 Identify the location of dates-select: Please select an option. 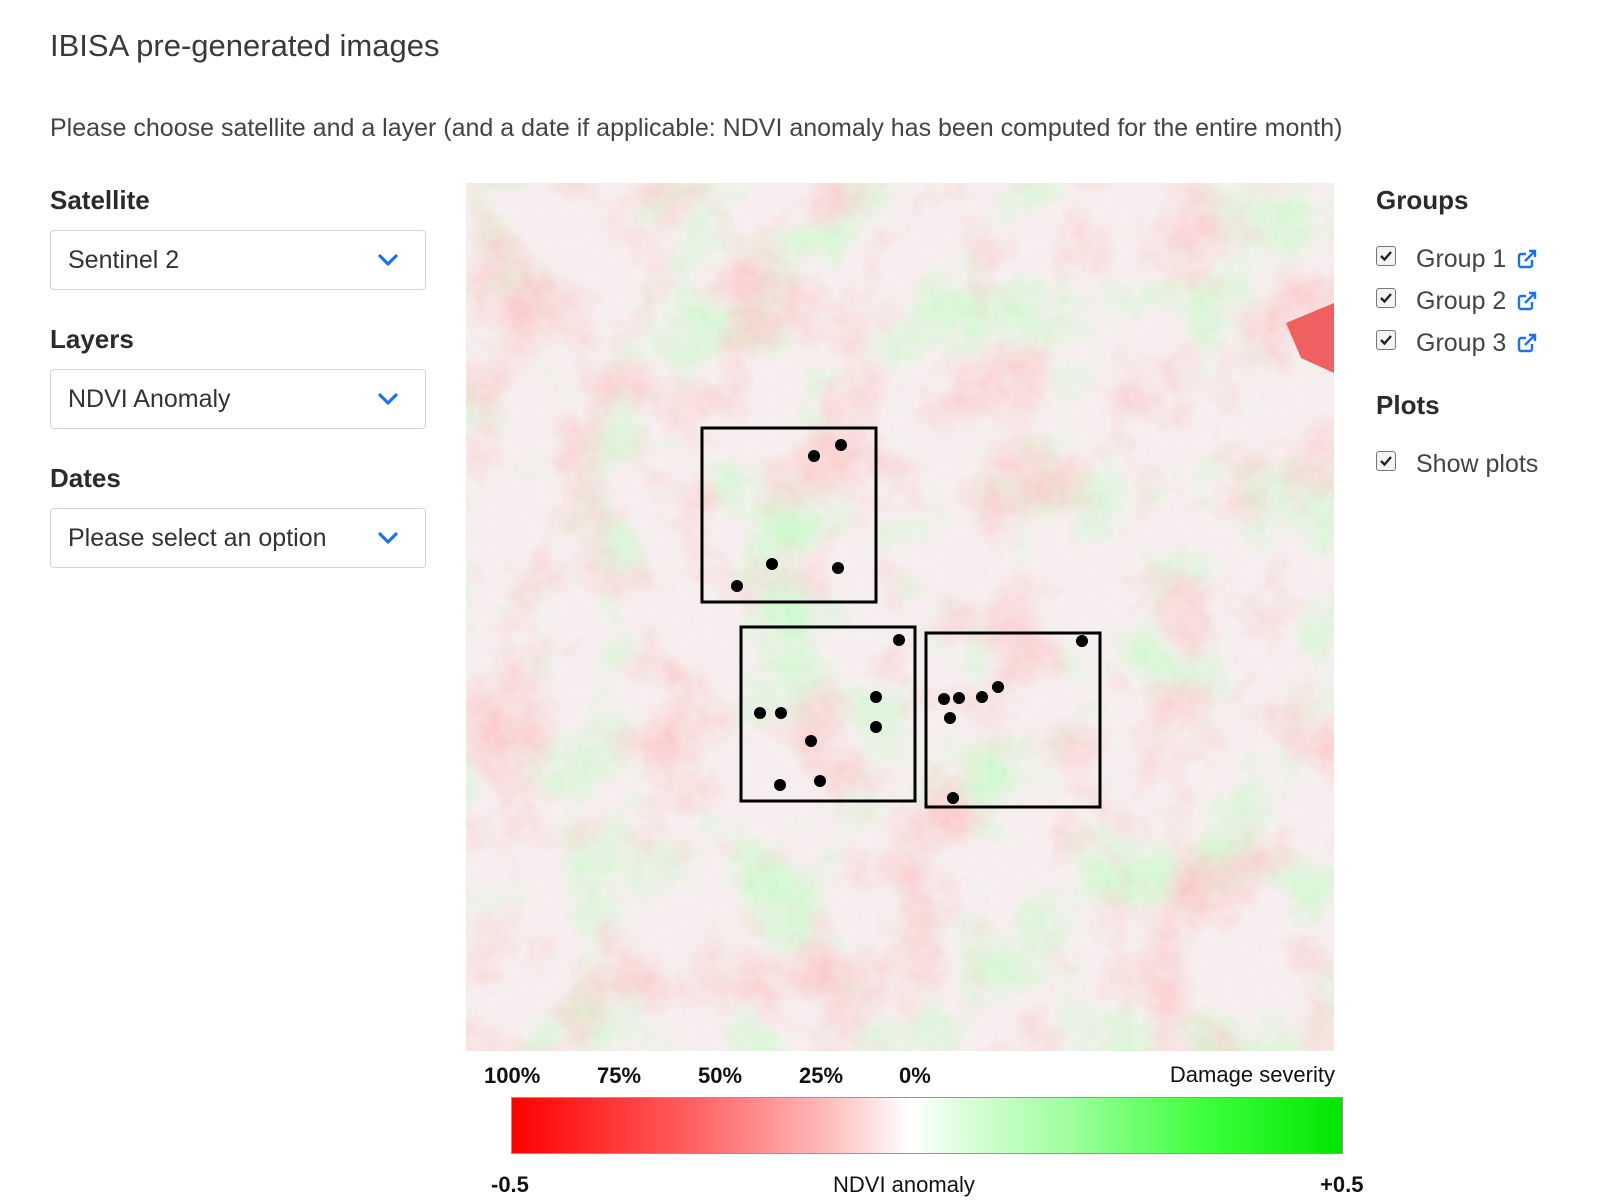
(238, 538).